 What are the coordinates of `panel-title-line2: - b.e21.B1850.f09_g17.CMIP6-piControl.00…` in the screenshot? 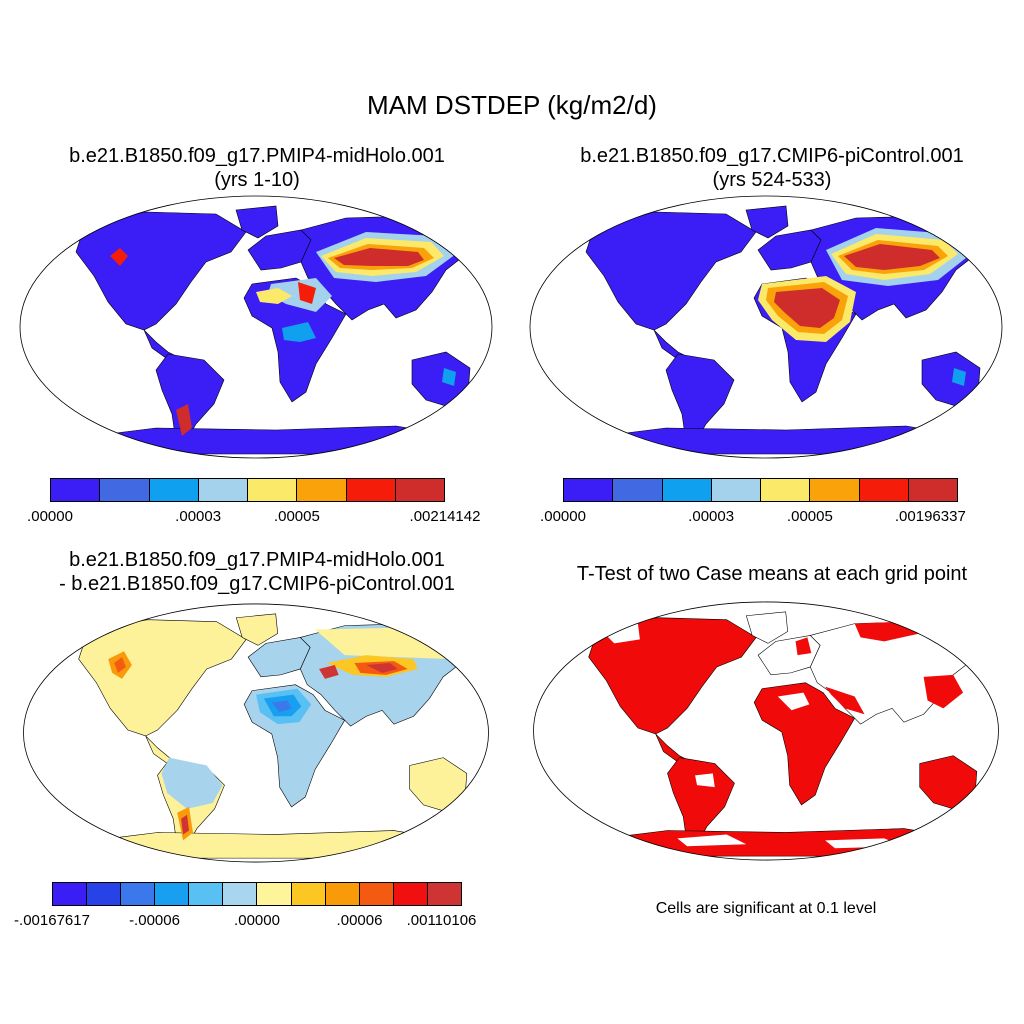 It's located at (257, 584).